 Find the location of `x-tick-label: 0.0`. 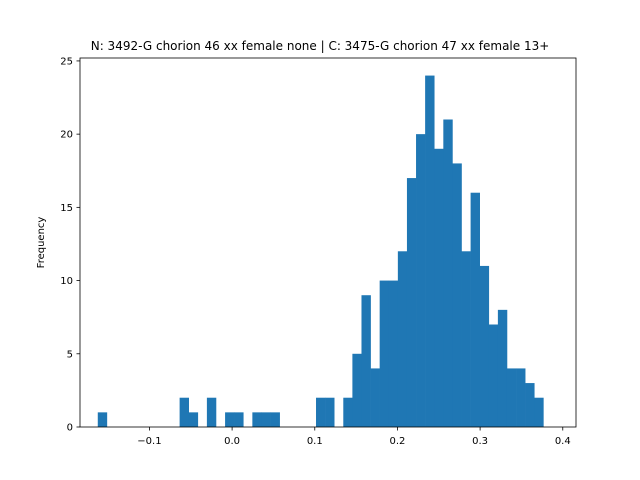

x-tick-label: 0.0 is located at coordinates (232, 441).